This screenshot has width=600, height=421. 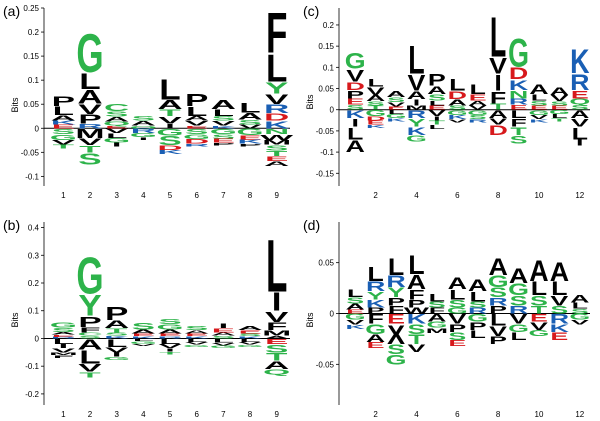 What do you see at coordinates (63, 414) in the screenshot?
I see `x-tick-label: 1` at bounding box center [63, 414].